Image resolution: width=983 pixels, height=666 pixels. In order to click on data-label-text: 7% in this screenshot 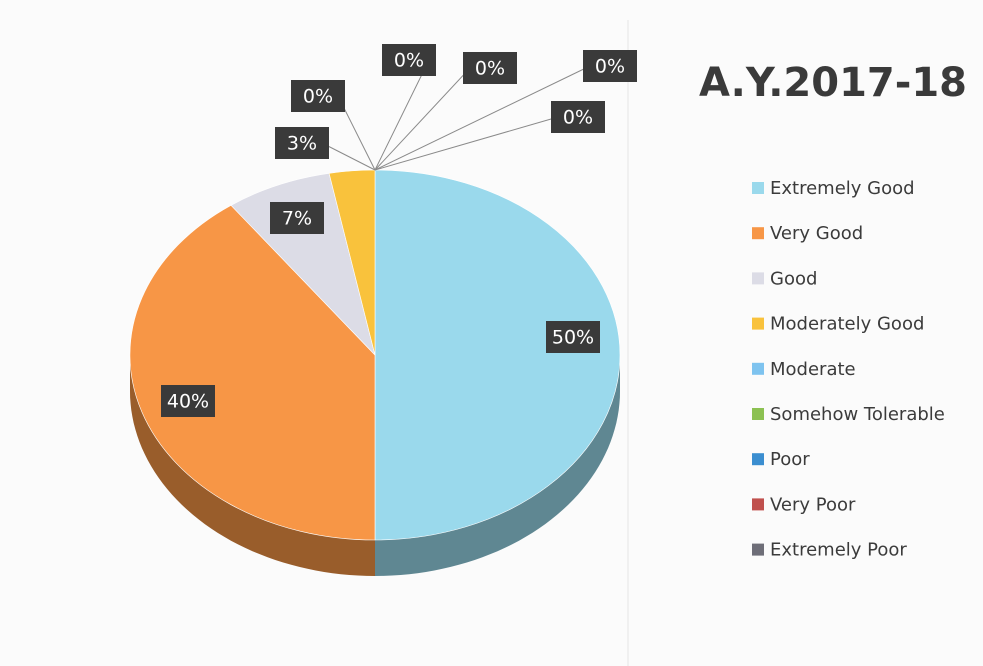, I will do `click(297, 219)`.